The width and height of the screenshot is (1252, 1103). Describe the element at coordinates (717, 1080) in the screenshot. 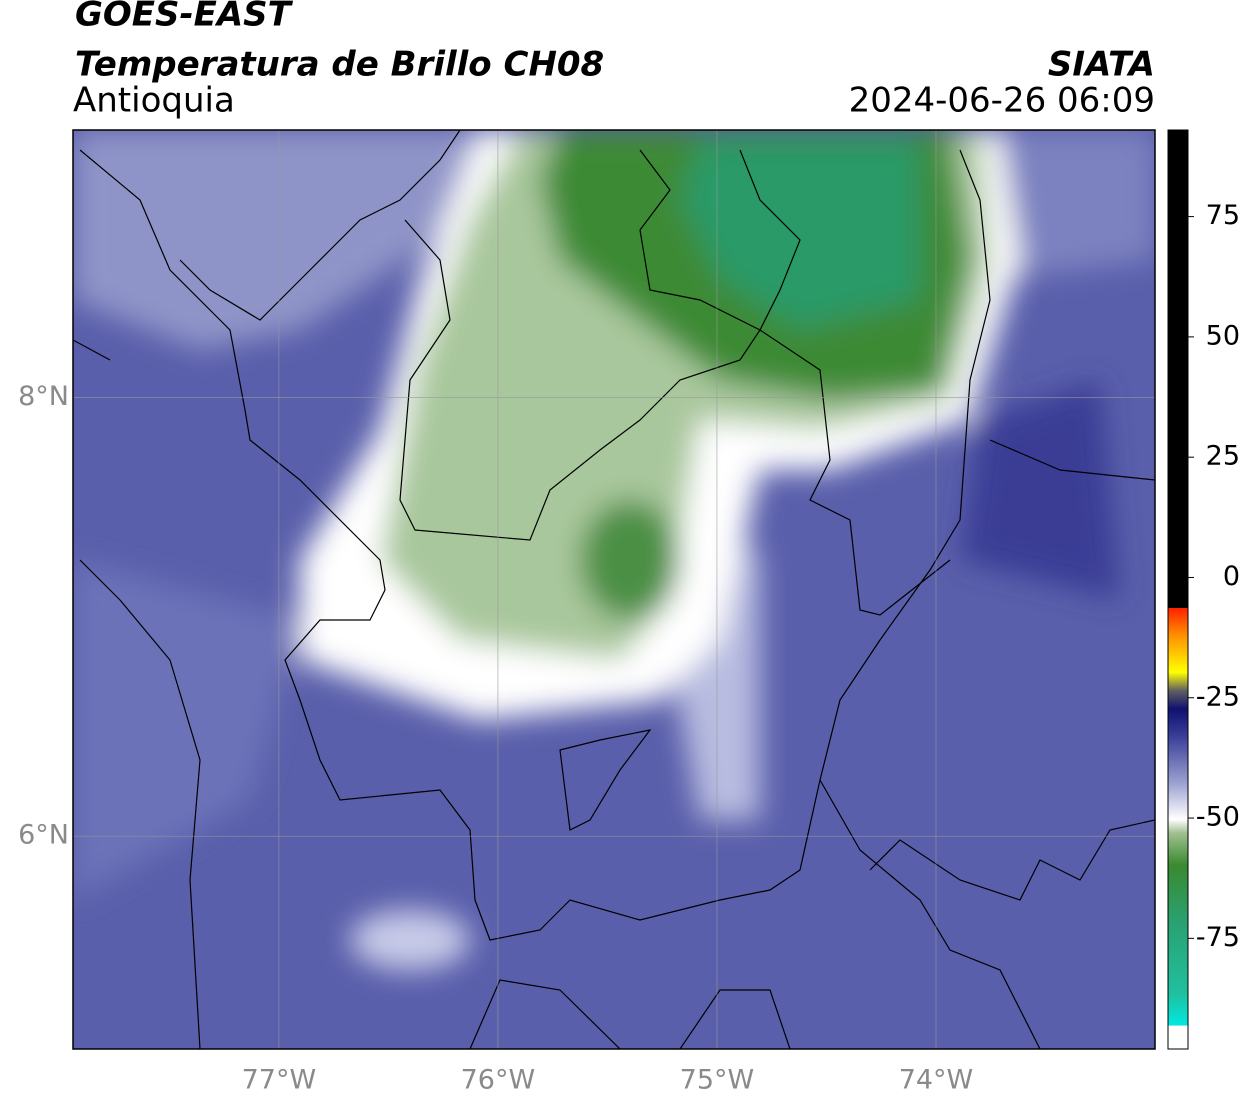

I see `lon-tick-label: 75°W` at that location.